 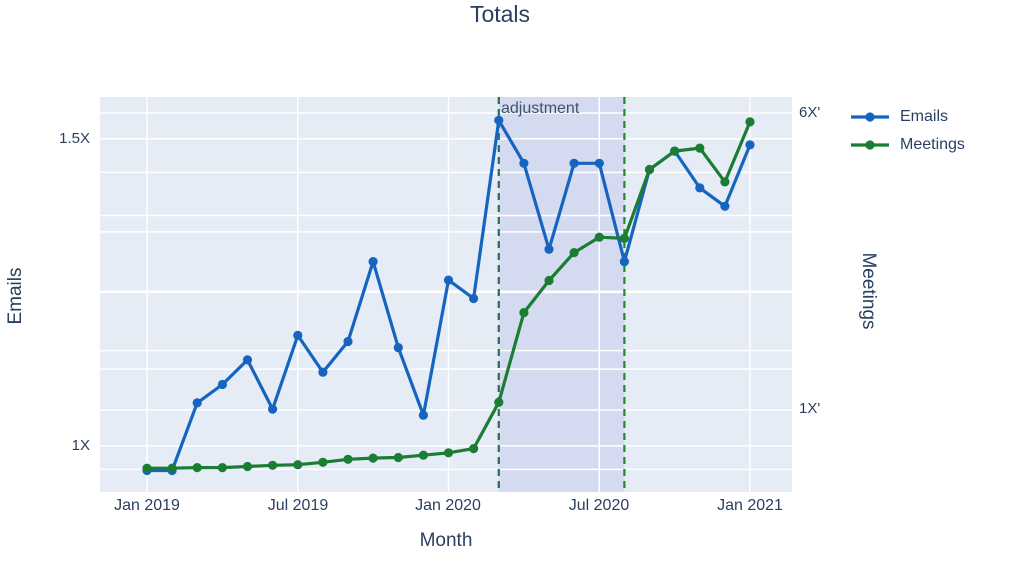 I want to click on right-axis-tick-6x: 6X', so click(x=810, y=112).